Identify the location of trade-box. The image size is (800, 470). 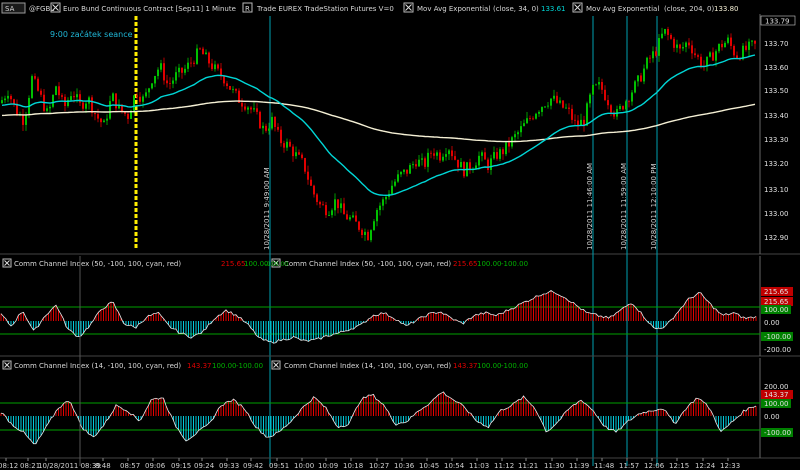
(247, 7).